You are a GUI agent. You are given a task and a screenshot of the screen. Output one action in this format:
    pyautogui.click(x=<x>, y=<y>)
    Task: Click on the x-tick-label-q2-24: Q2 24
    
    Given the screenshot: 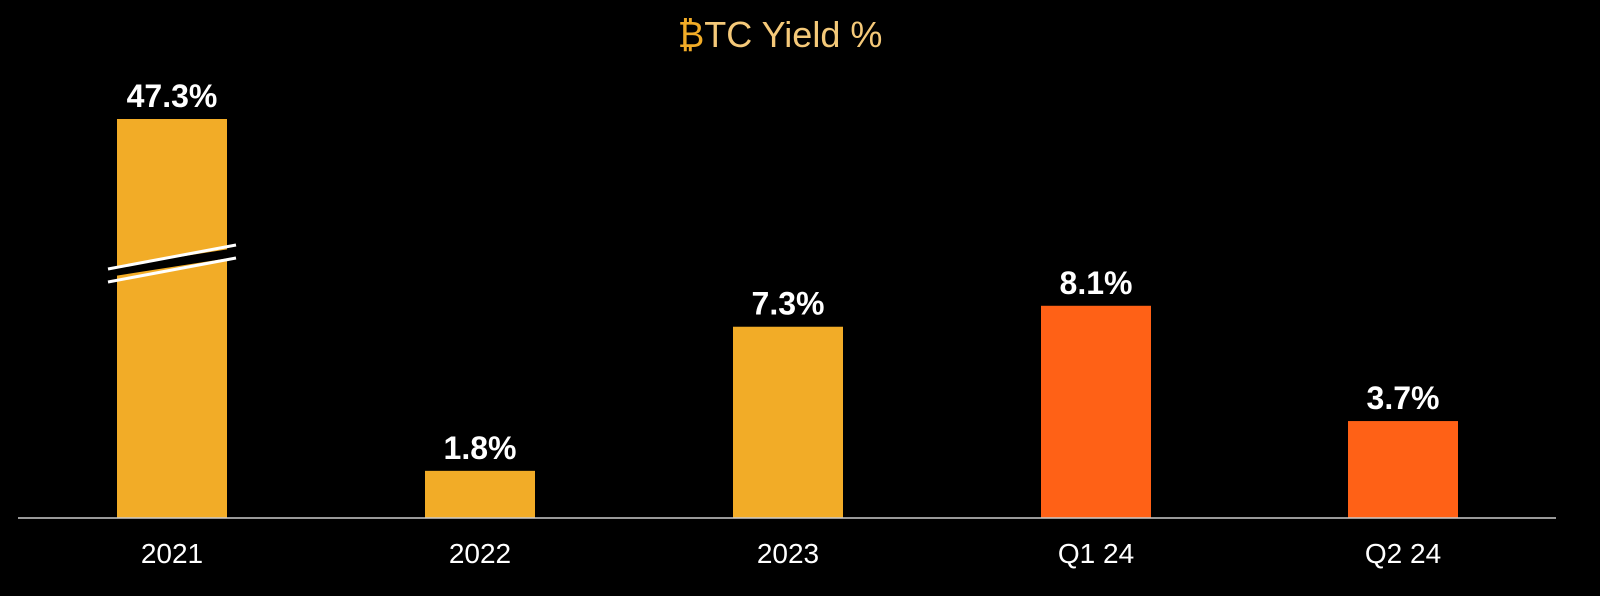 What is the action you would take?
    pyautogui.click(x=1403, y=553)
    